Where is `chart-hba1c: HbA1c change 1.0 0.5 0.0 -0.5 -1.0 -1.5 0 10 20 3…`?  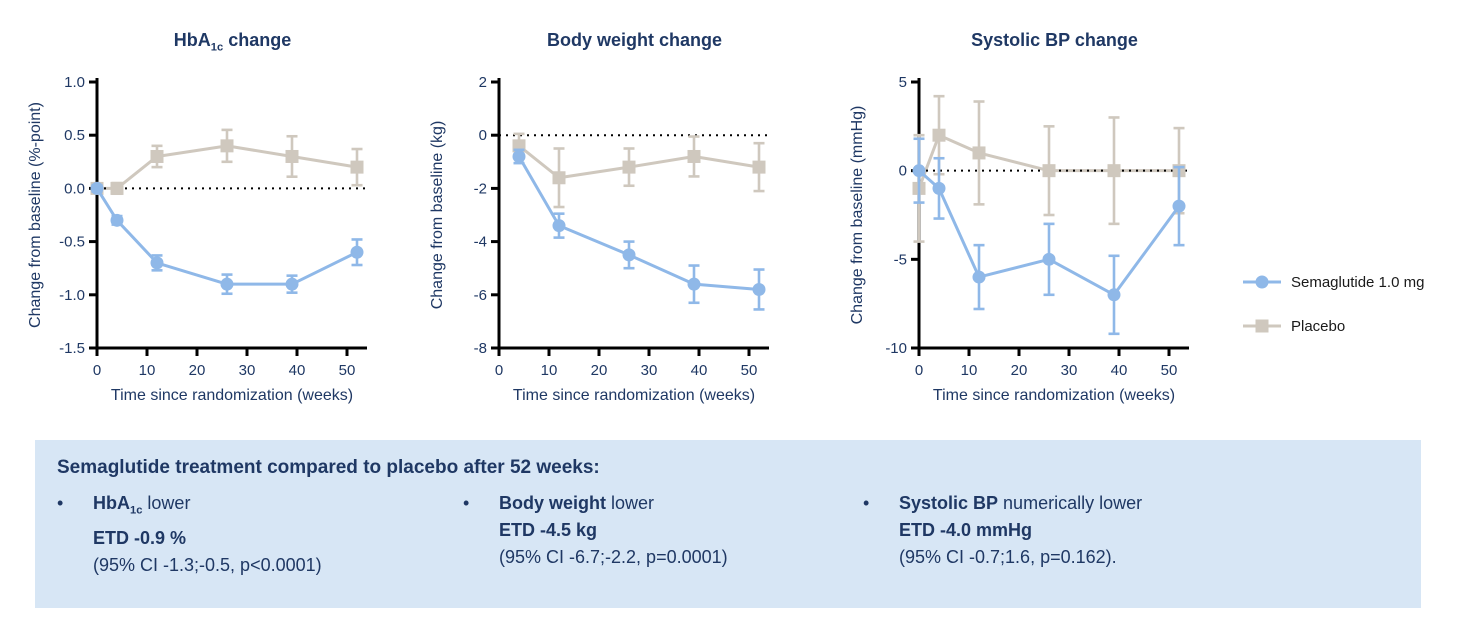
chart-hba1c: HbA1c change 1.0 0.5 0.0 -0.5 -1.0 -1.5 0 10 20 3… is located at coordinates (197, 217).